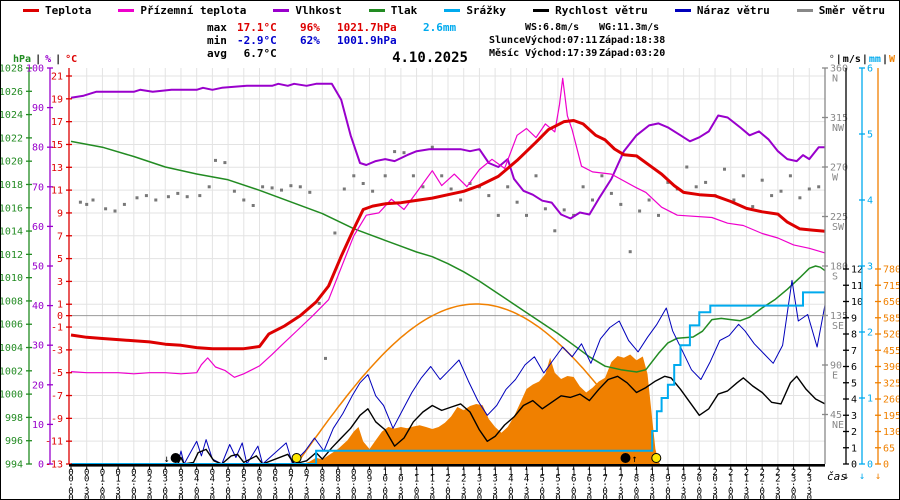 This screenshot has height=500, width=900. What do you see at coordinates (310, 27) in the screenshot?
I see `stats-value: 96%` at bounding box center [310, 27].